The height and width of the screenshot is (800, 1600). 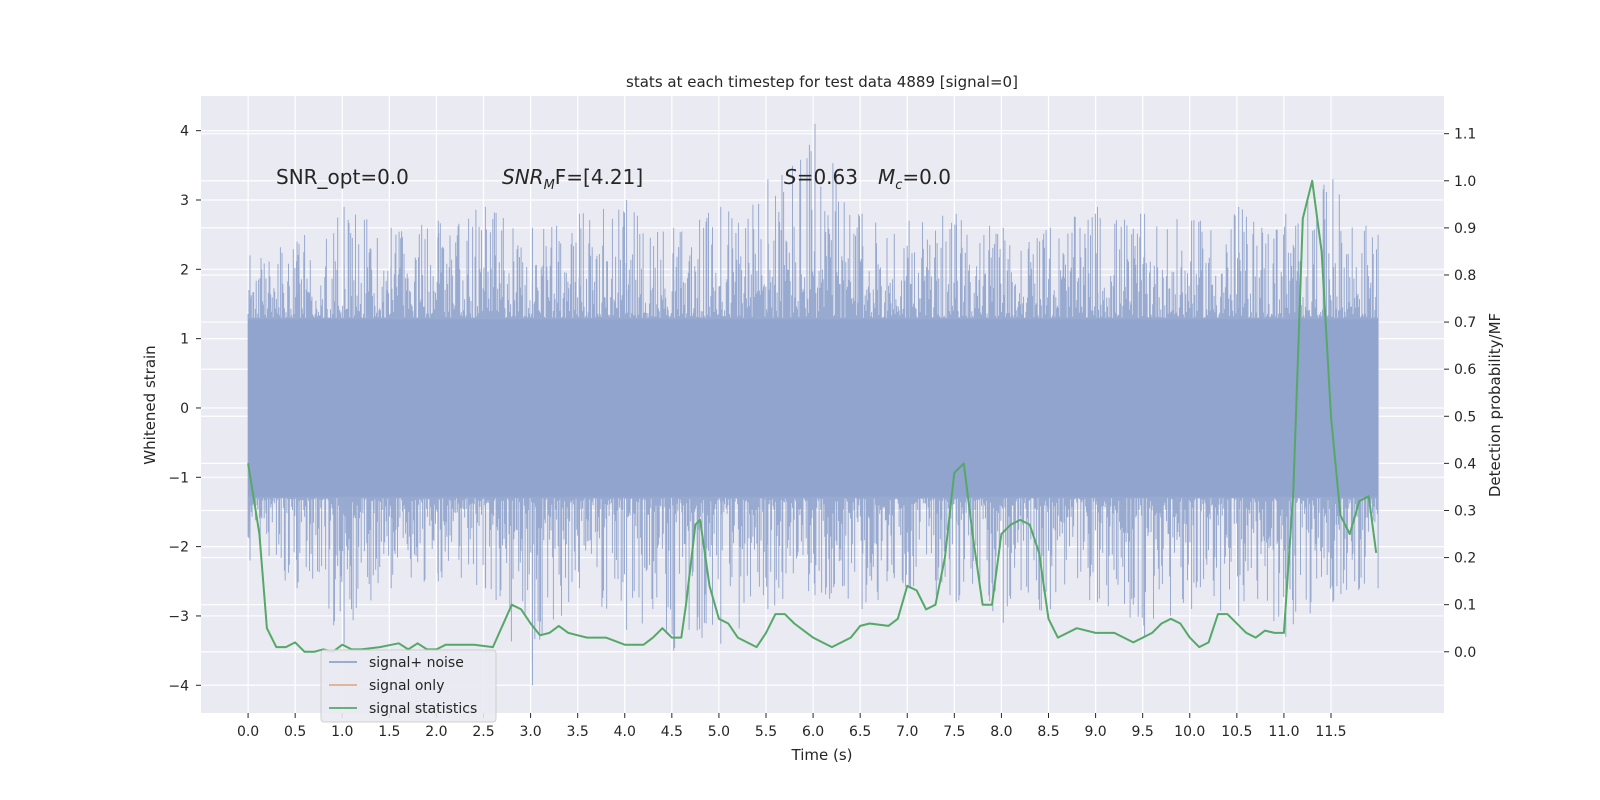 I want to click on y-right-tick-label: 0.8, so click(x=1465, y=276).